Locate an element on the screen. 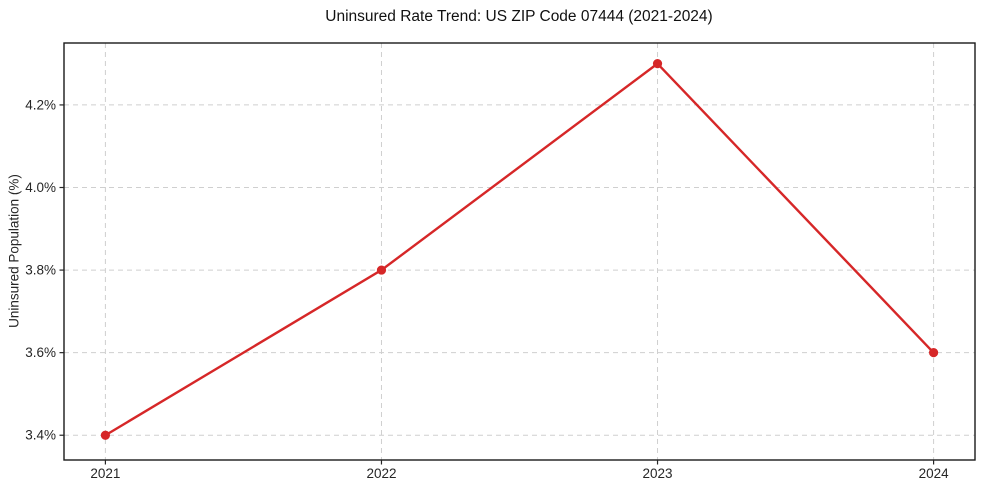 This screenshot has height=490, width=989. y-tick-label: 4.0% is located at coordinates (40, 187).